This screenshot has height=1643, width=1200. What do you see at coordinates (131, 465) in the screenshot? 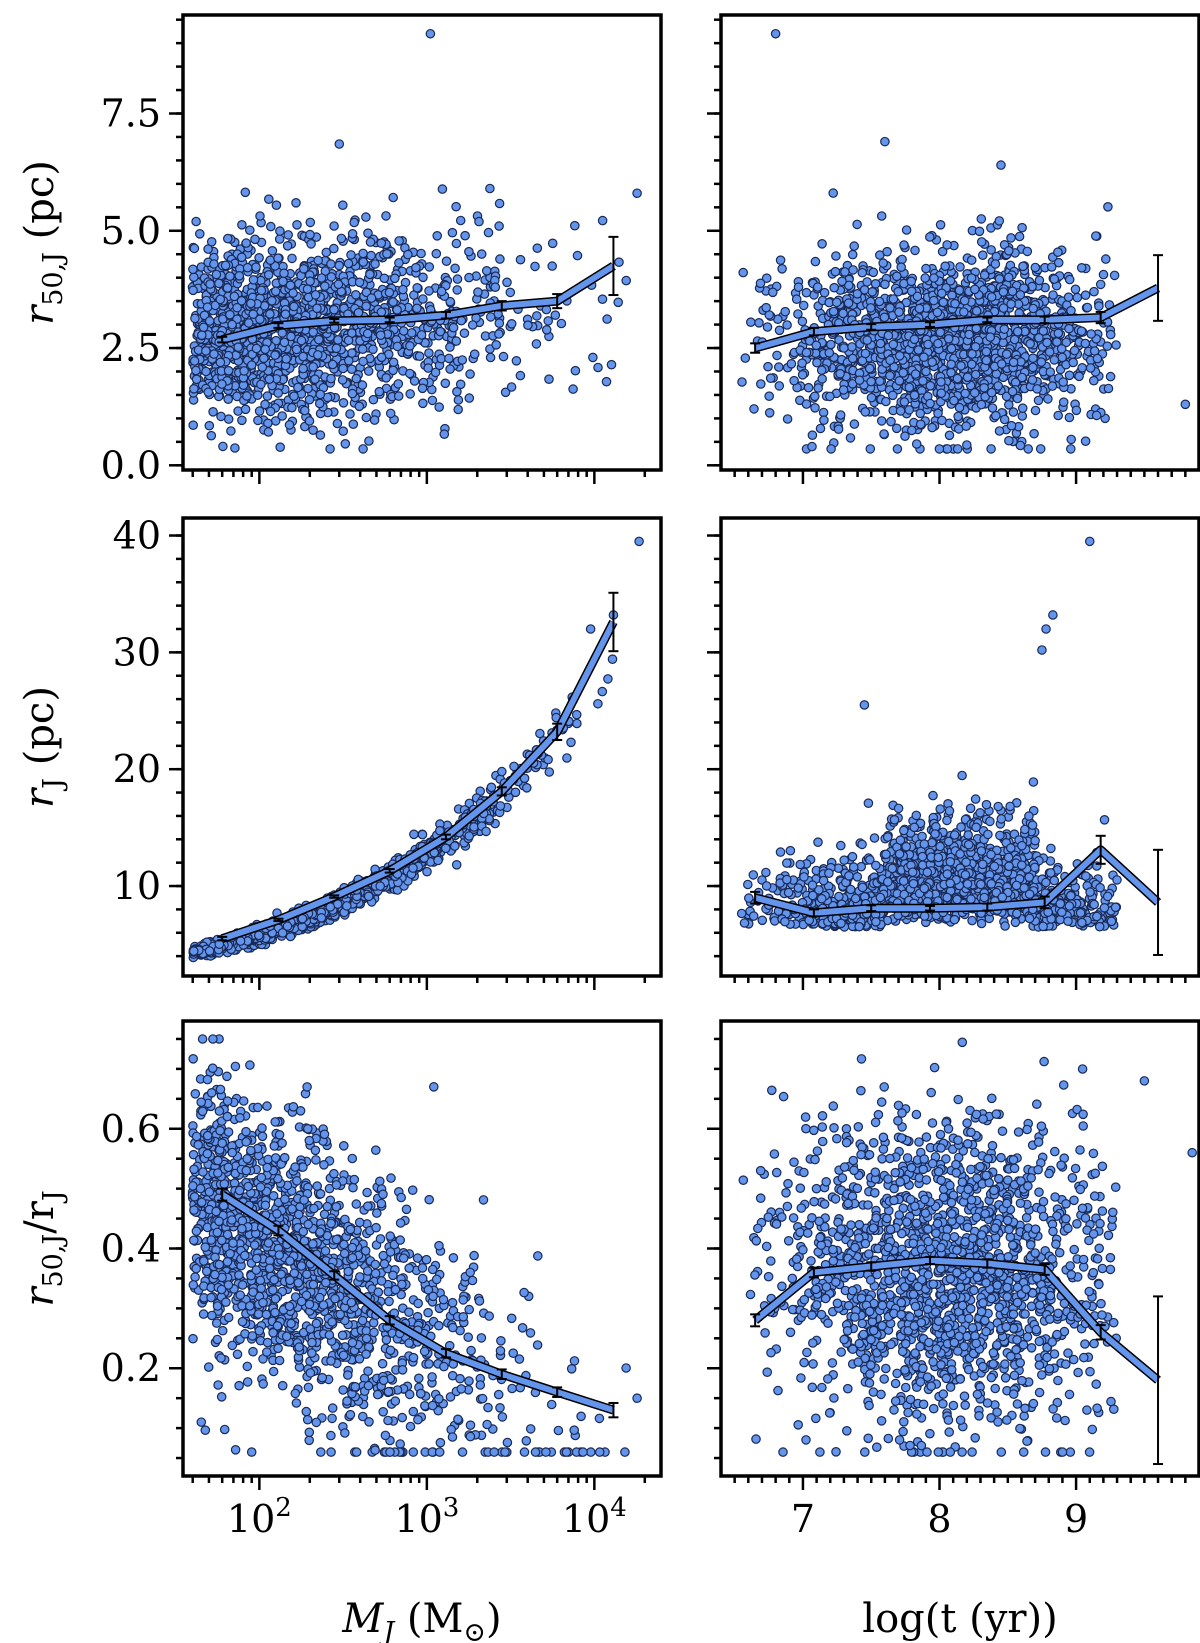
I see `y-tick-label: 0.0` at bounding box center [131, 465].